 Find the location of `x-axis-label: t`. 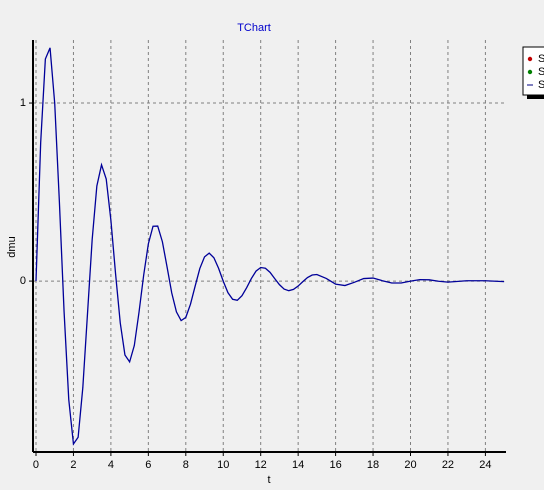

x-axis-label: t is located at coordinates (268, 480).